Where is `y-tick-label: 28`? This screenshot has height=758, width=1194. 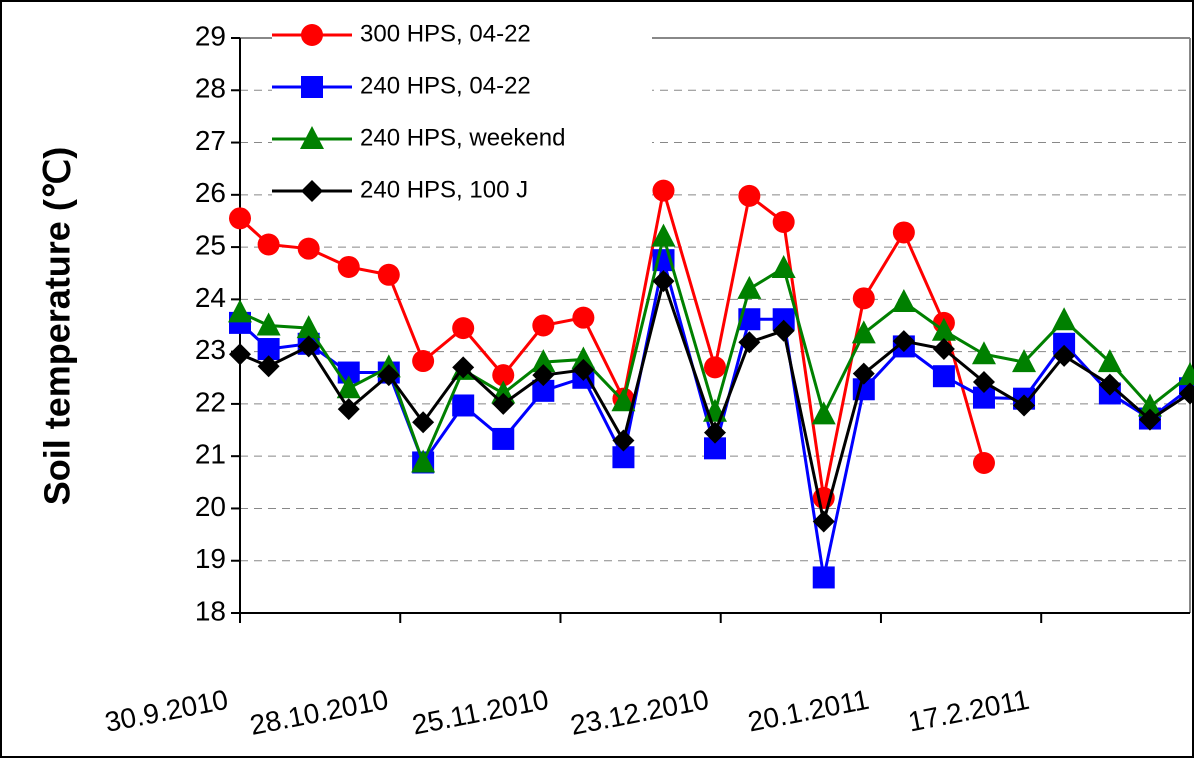 y-tick-label: 28 is located at coordinates (210, 88).